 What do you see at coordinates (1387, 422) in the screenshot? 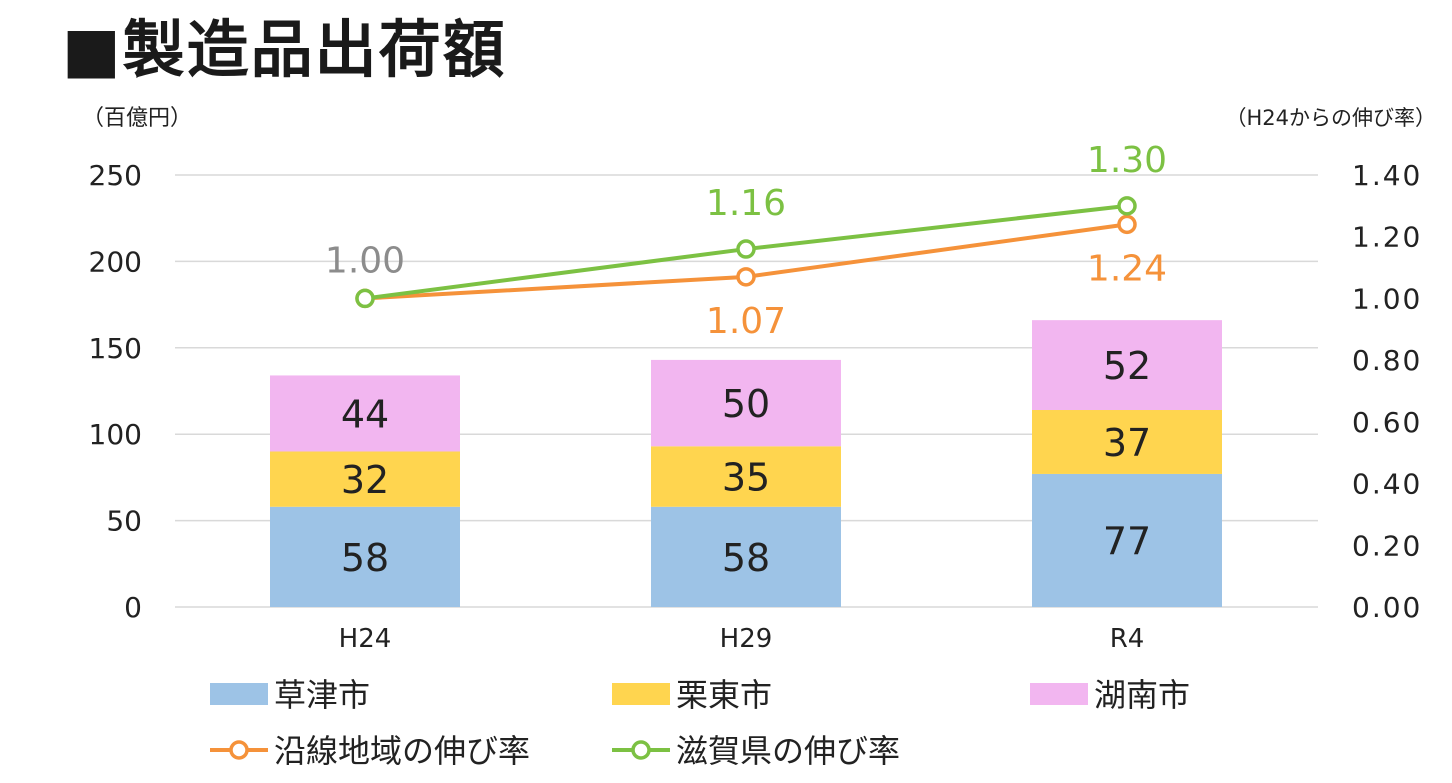
I see `right-tick-label: 0.60` at bounding box center [1387, 422].